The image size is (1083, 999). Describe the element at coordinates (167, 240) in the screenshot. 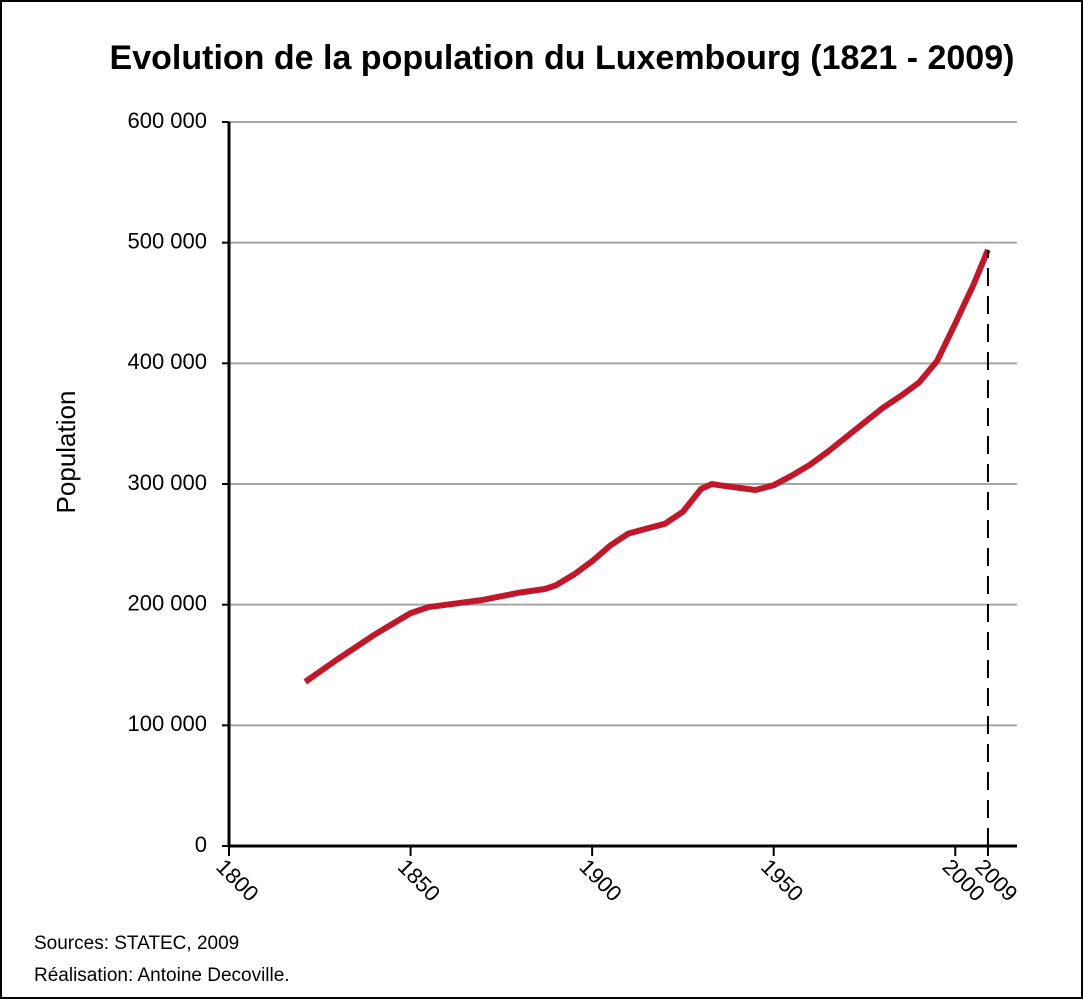

I see `y-tick-label: 500 000` at that location.